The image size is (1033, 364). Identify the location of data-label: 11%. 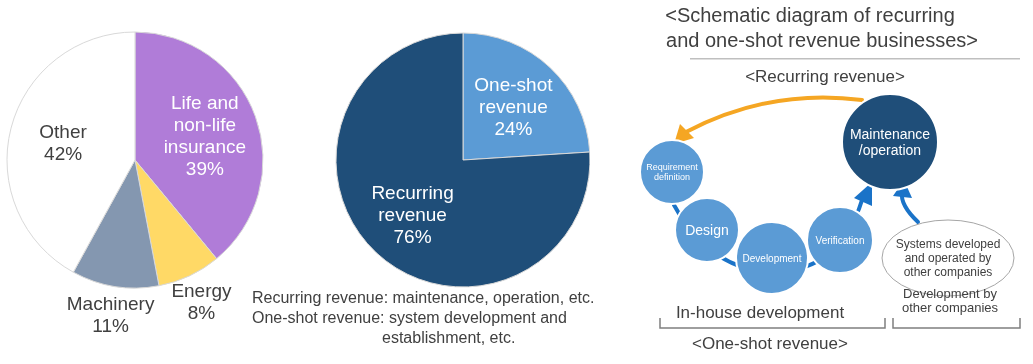
(110, 325).